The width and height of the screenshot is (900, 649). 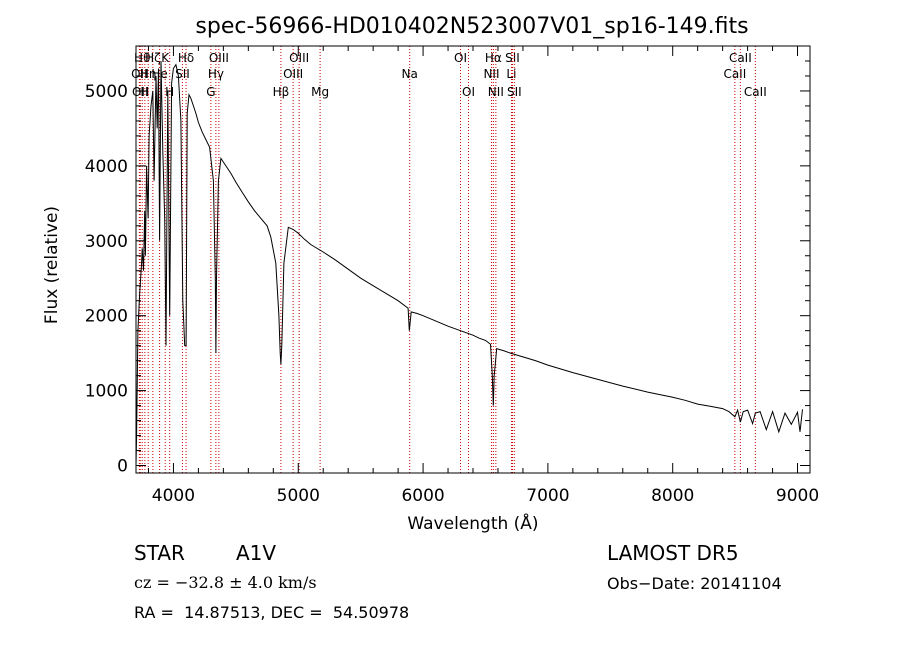 What do you see at coordinates (153, 58) in the screenshot?
I see `line-marker-label: Hζ` at bounding box center [153, 58].